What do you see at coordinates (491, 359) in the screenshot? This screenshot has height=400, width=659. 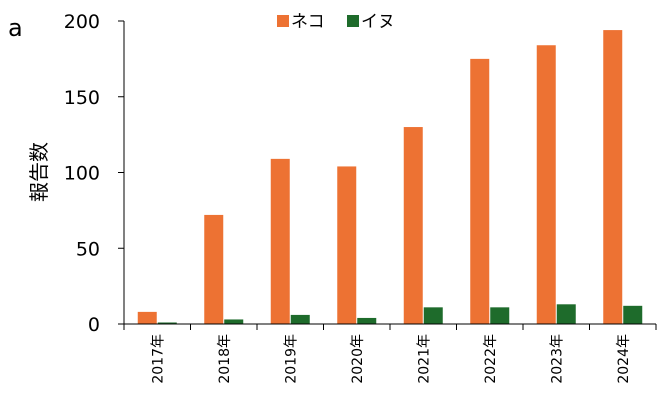 I see `x-tick-label: 2022年` at bounding box center [491, 359].